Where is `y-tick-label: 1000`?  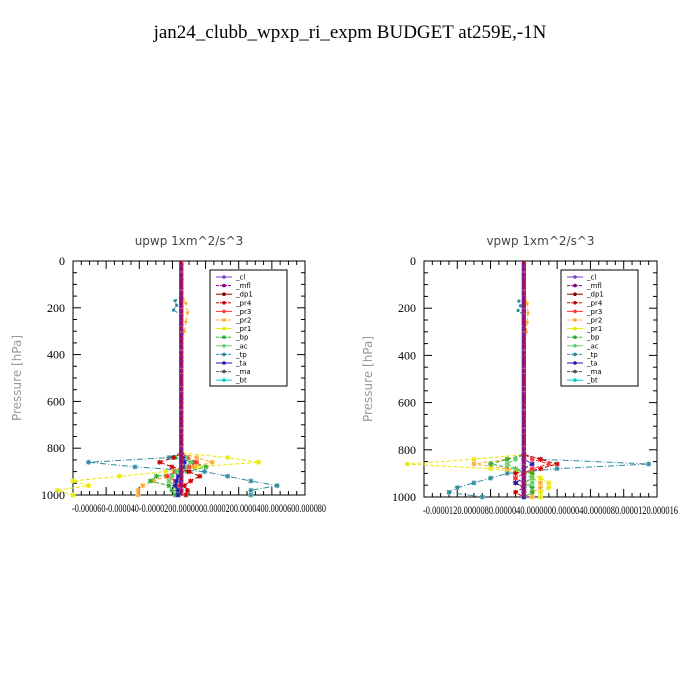
y-tick-label: 1000 is located at coordinates (404, 497).